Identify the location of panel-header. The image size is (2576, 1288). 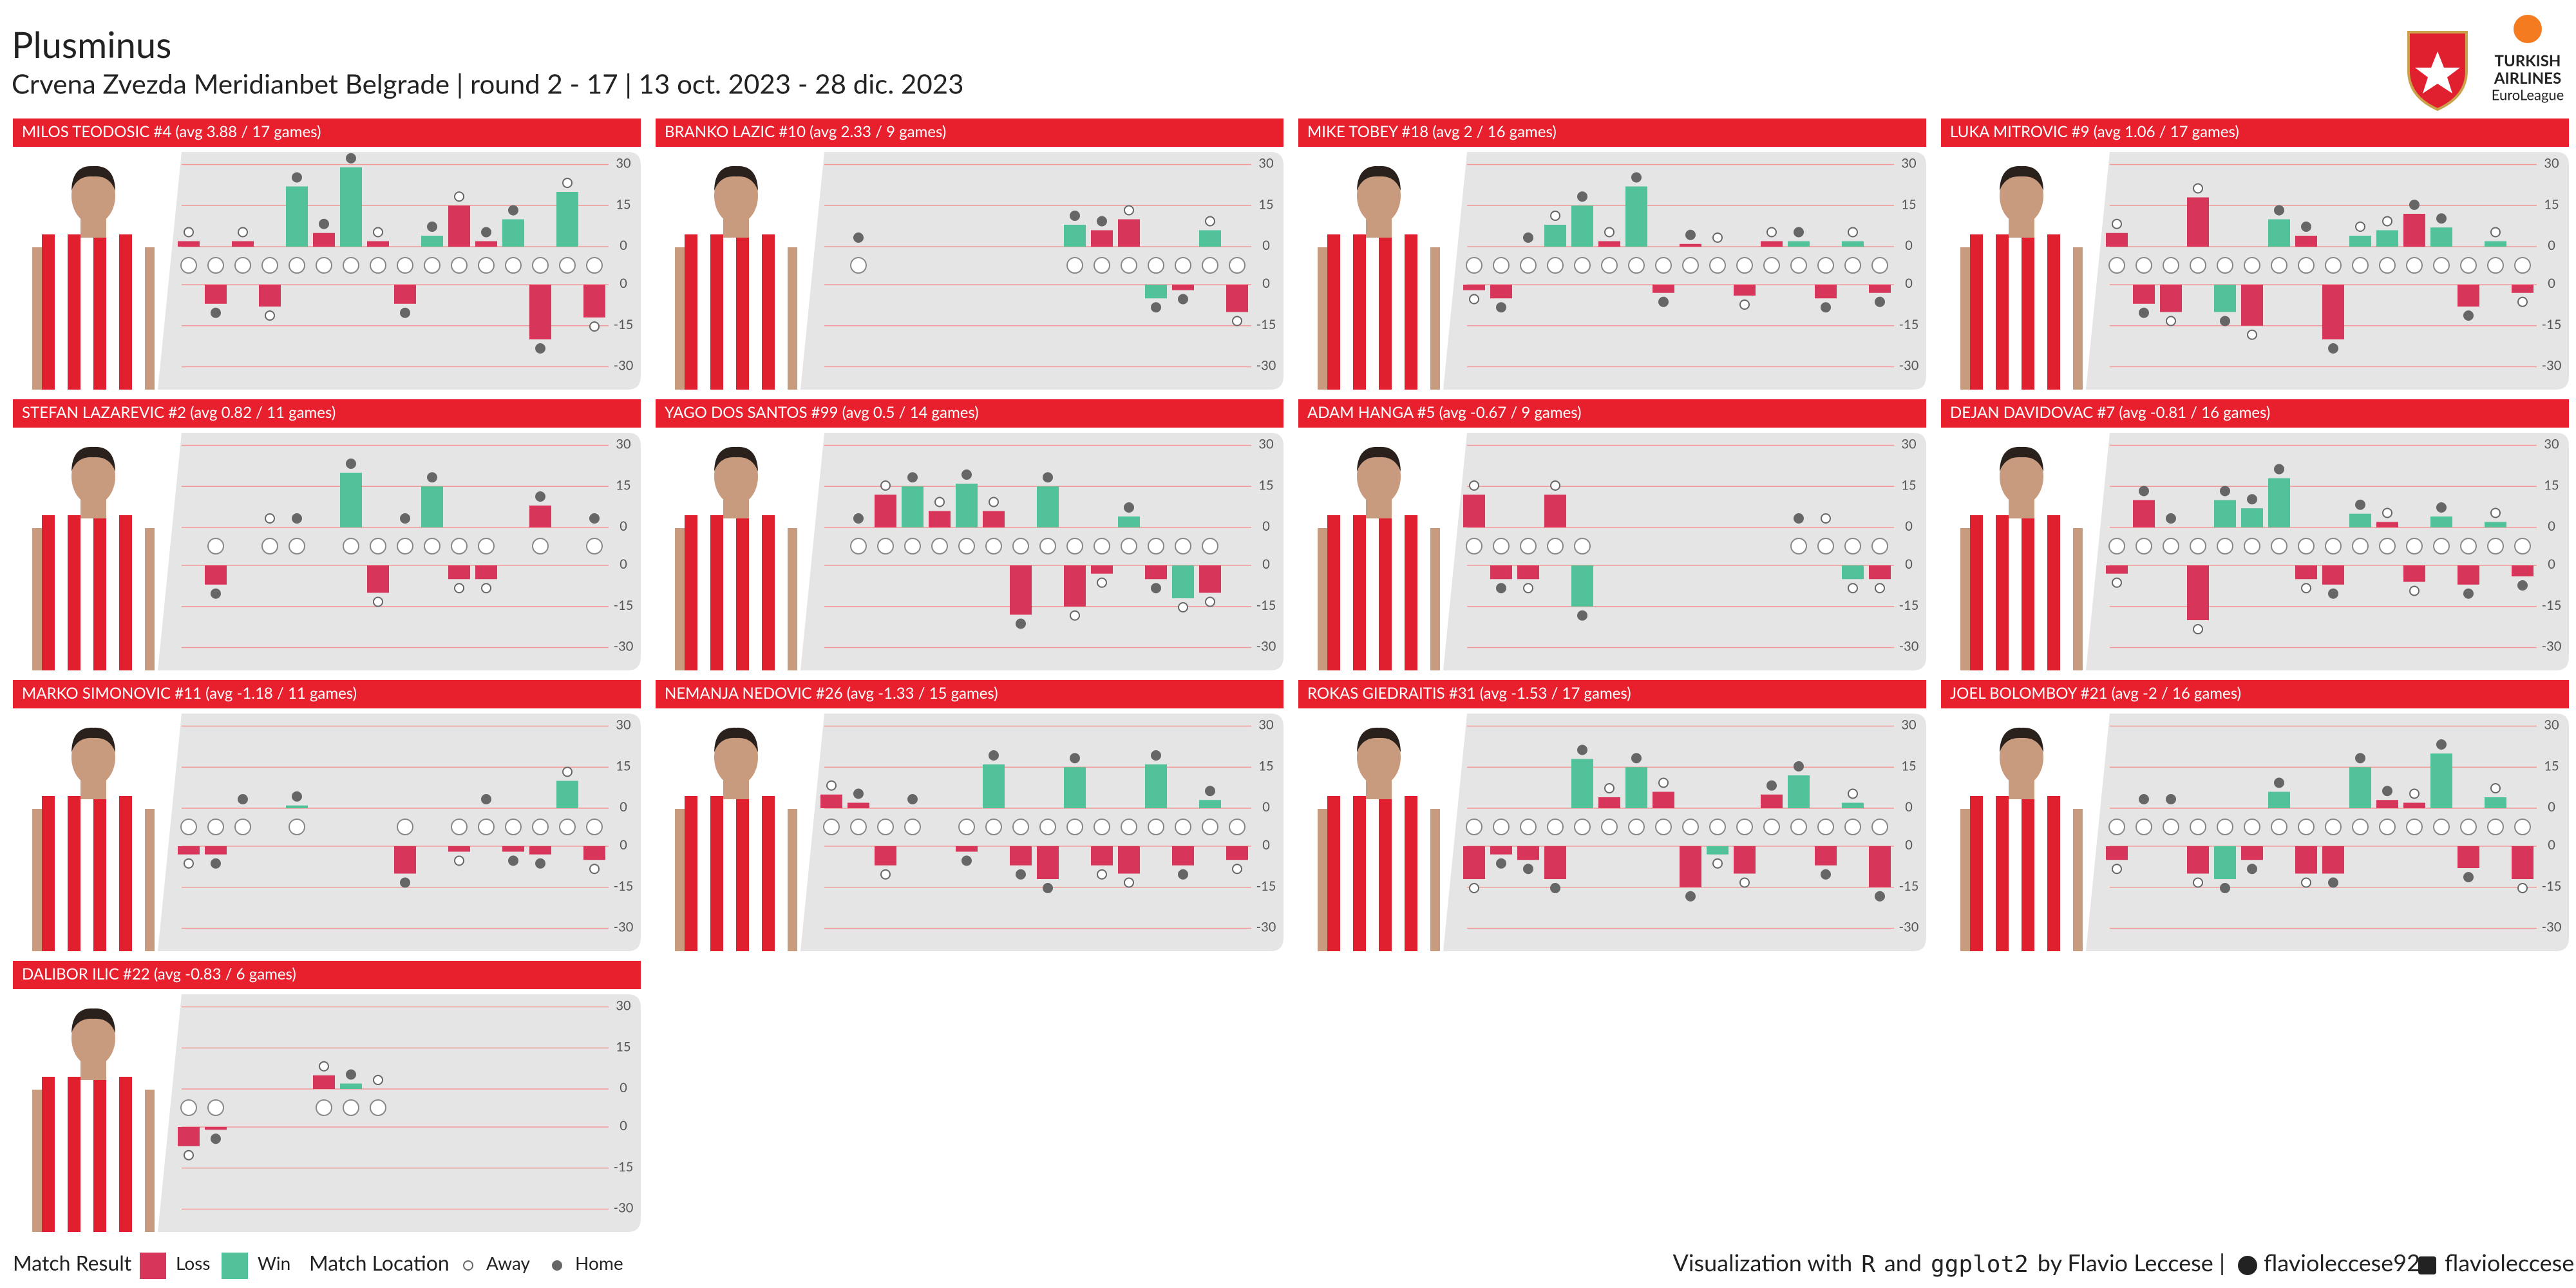
(327, 132).